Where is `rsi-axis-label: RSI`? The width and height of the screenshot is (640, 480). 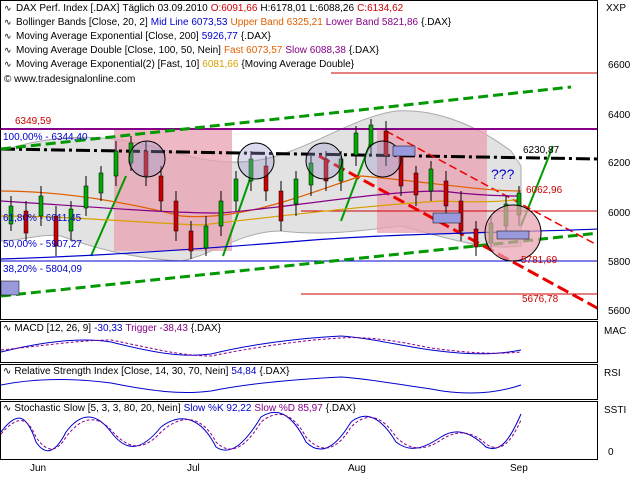
rsi-axis-label: RSI is located at coordinates (612, 373).